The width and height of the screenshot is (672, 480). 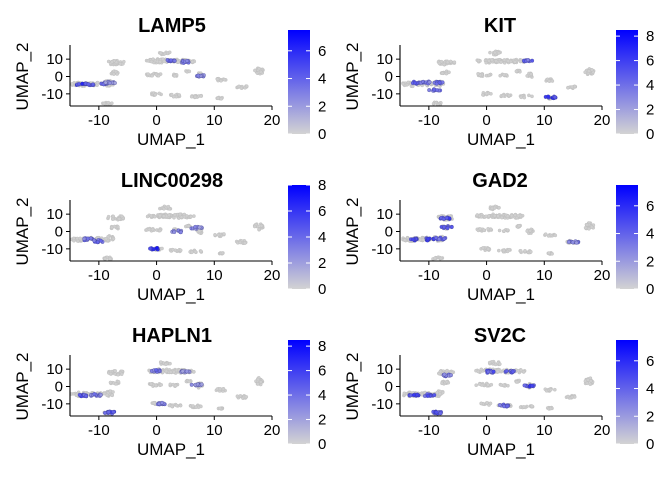 What do you see at coordinates (322, 134) in the screenshot?
I see `colorbar-tick-label: 0` at bounding box center [322, 134].